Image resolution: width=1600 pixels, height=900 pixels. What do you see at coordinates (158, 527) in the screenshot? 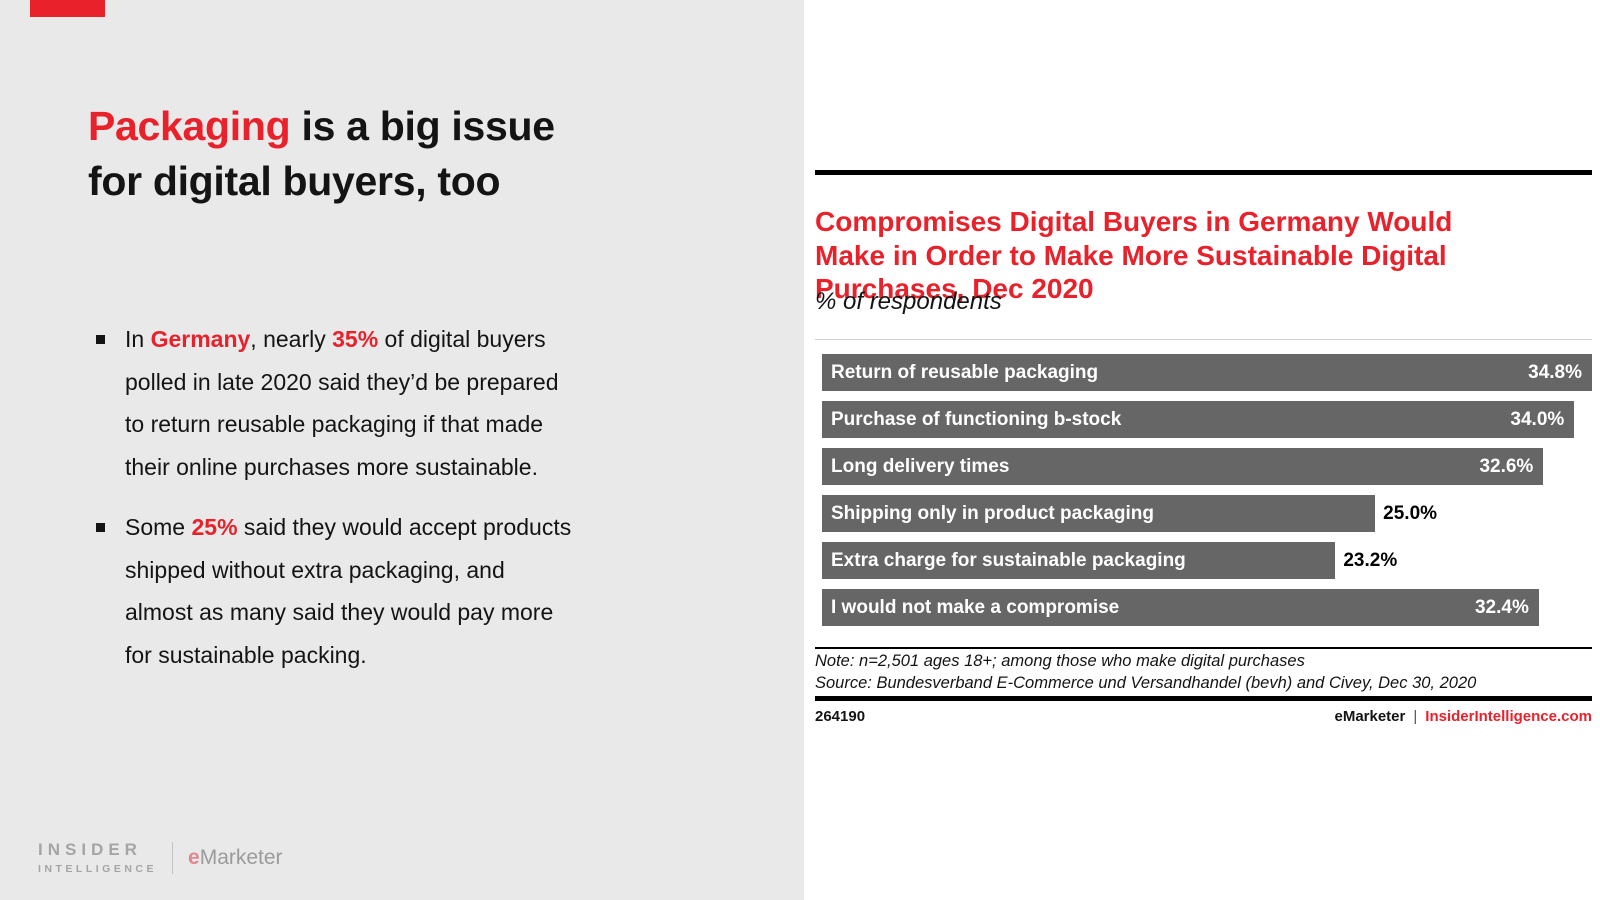
I see `text-segment: Some` at bounding box center [158, 527].